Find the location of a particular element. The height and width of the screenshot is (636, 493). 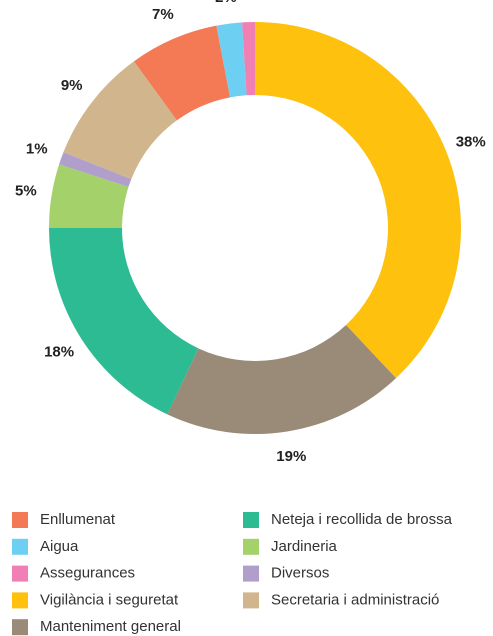

legend-label: Secretaria i administració is located at coordinates (355, 599).